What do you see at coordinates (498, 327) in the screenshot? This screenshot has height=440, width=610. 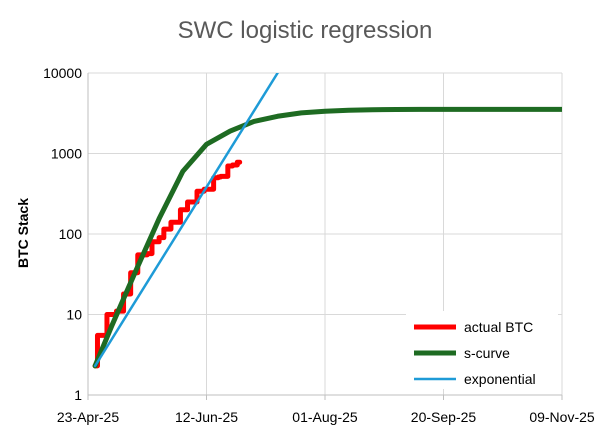 I see `legend-label-actual-btc: actual BTC` at bounding box center [498, 327].